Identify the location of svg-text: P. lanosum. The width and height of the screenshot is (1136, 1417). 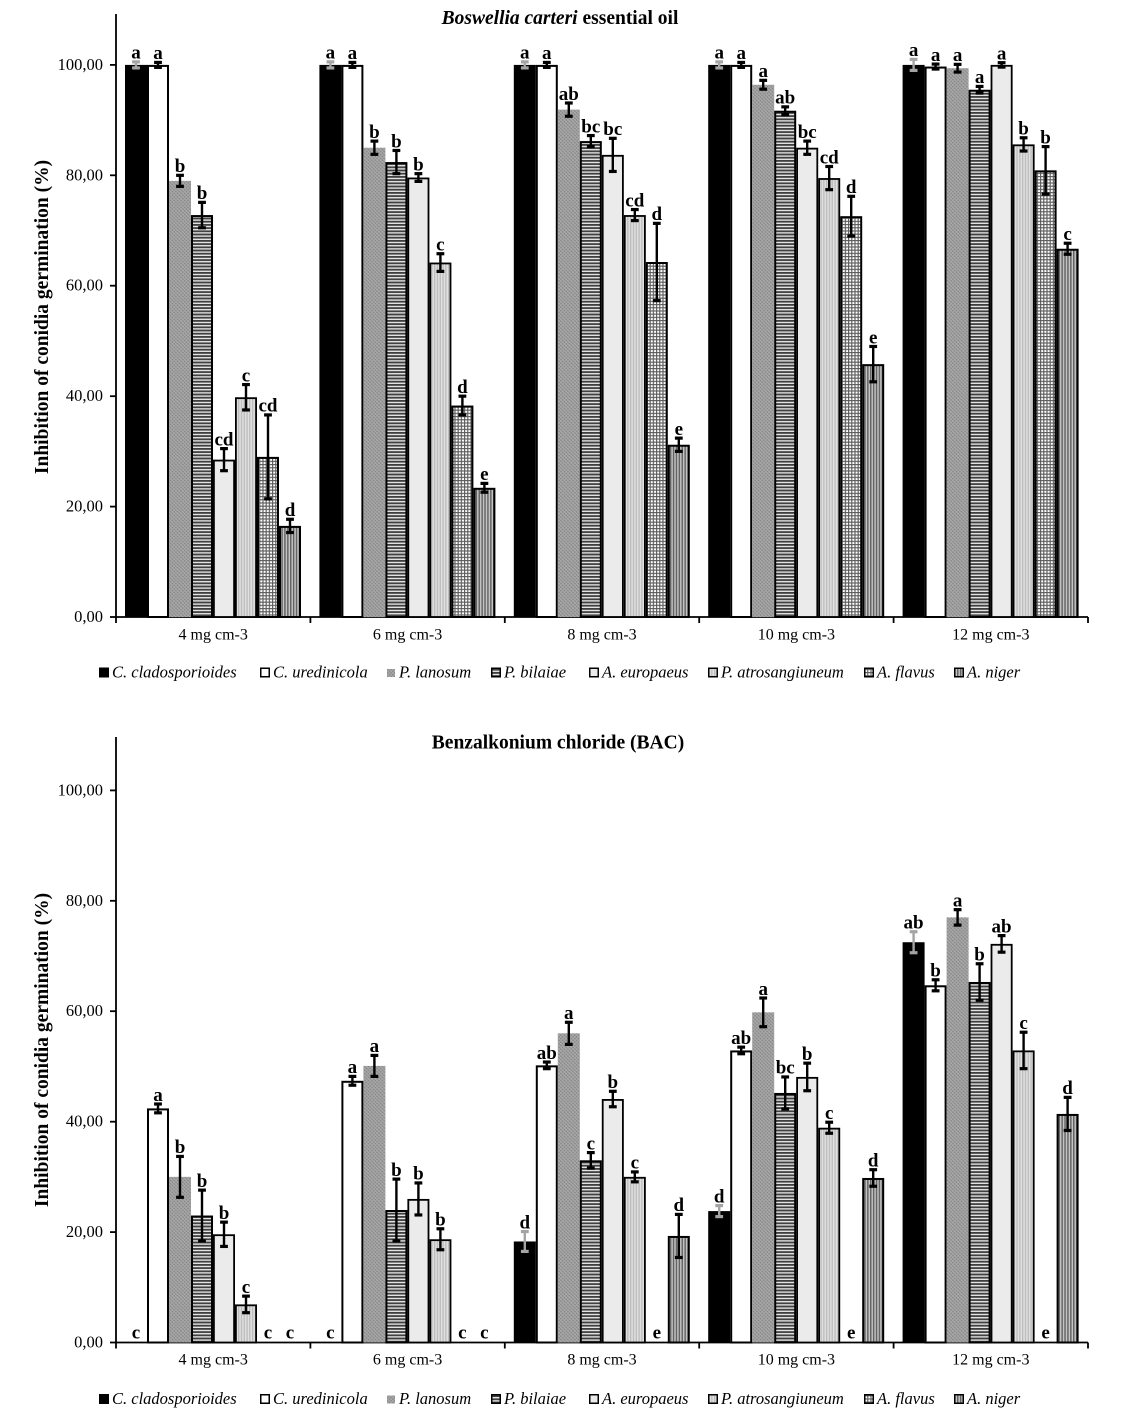
(434, 1398).